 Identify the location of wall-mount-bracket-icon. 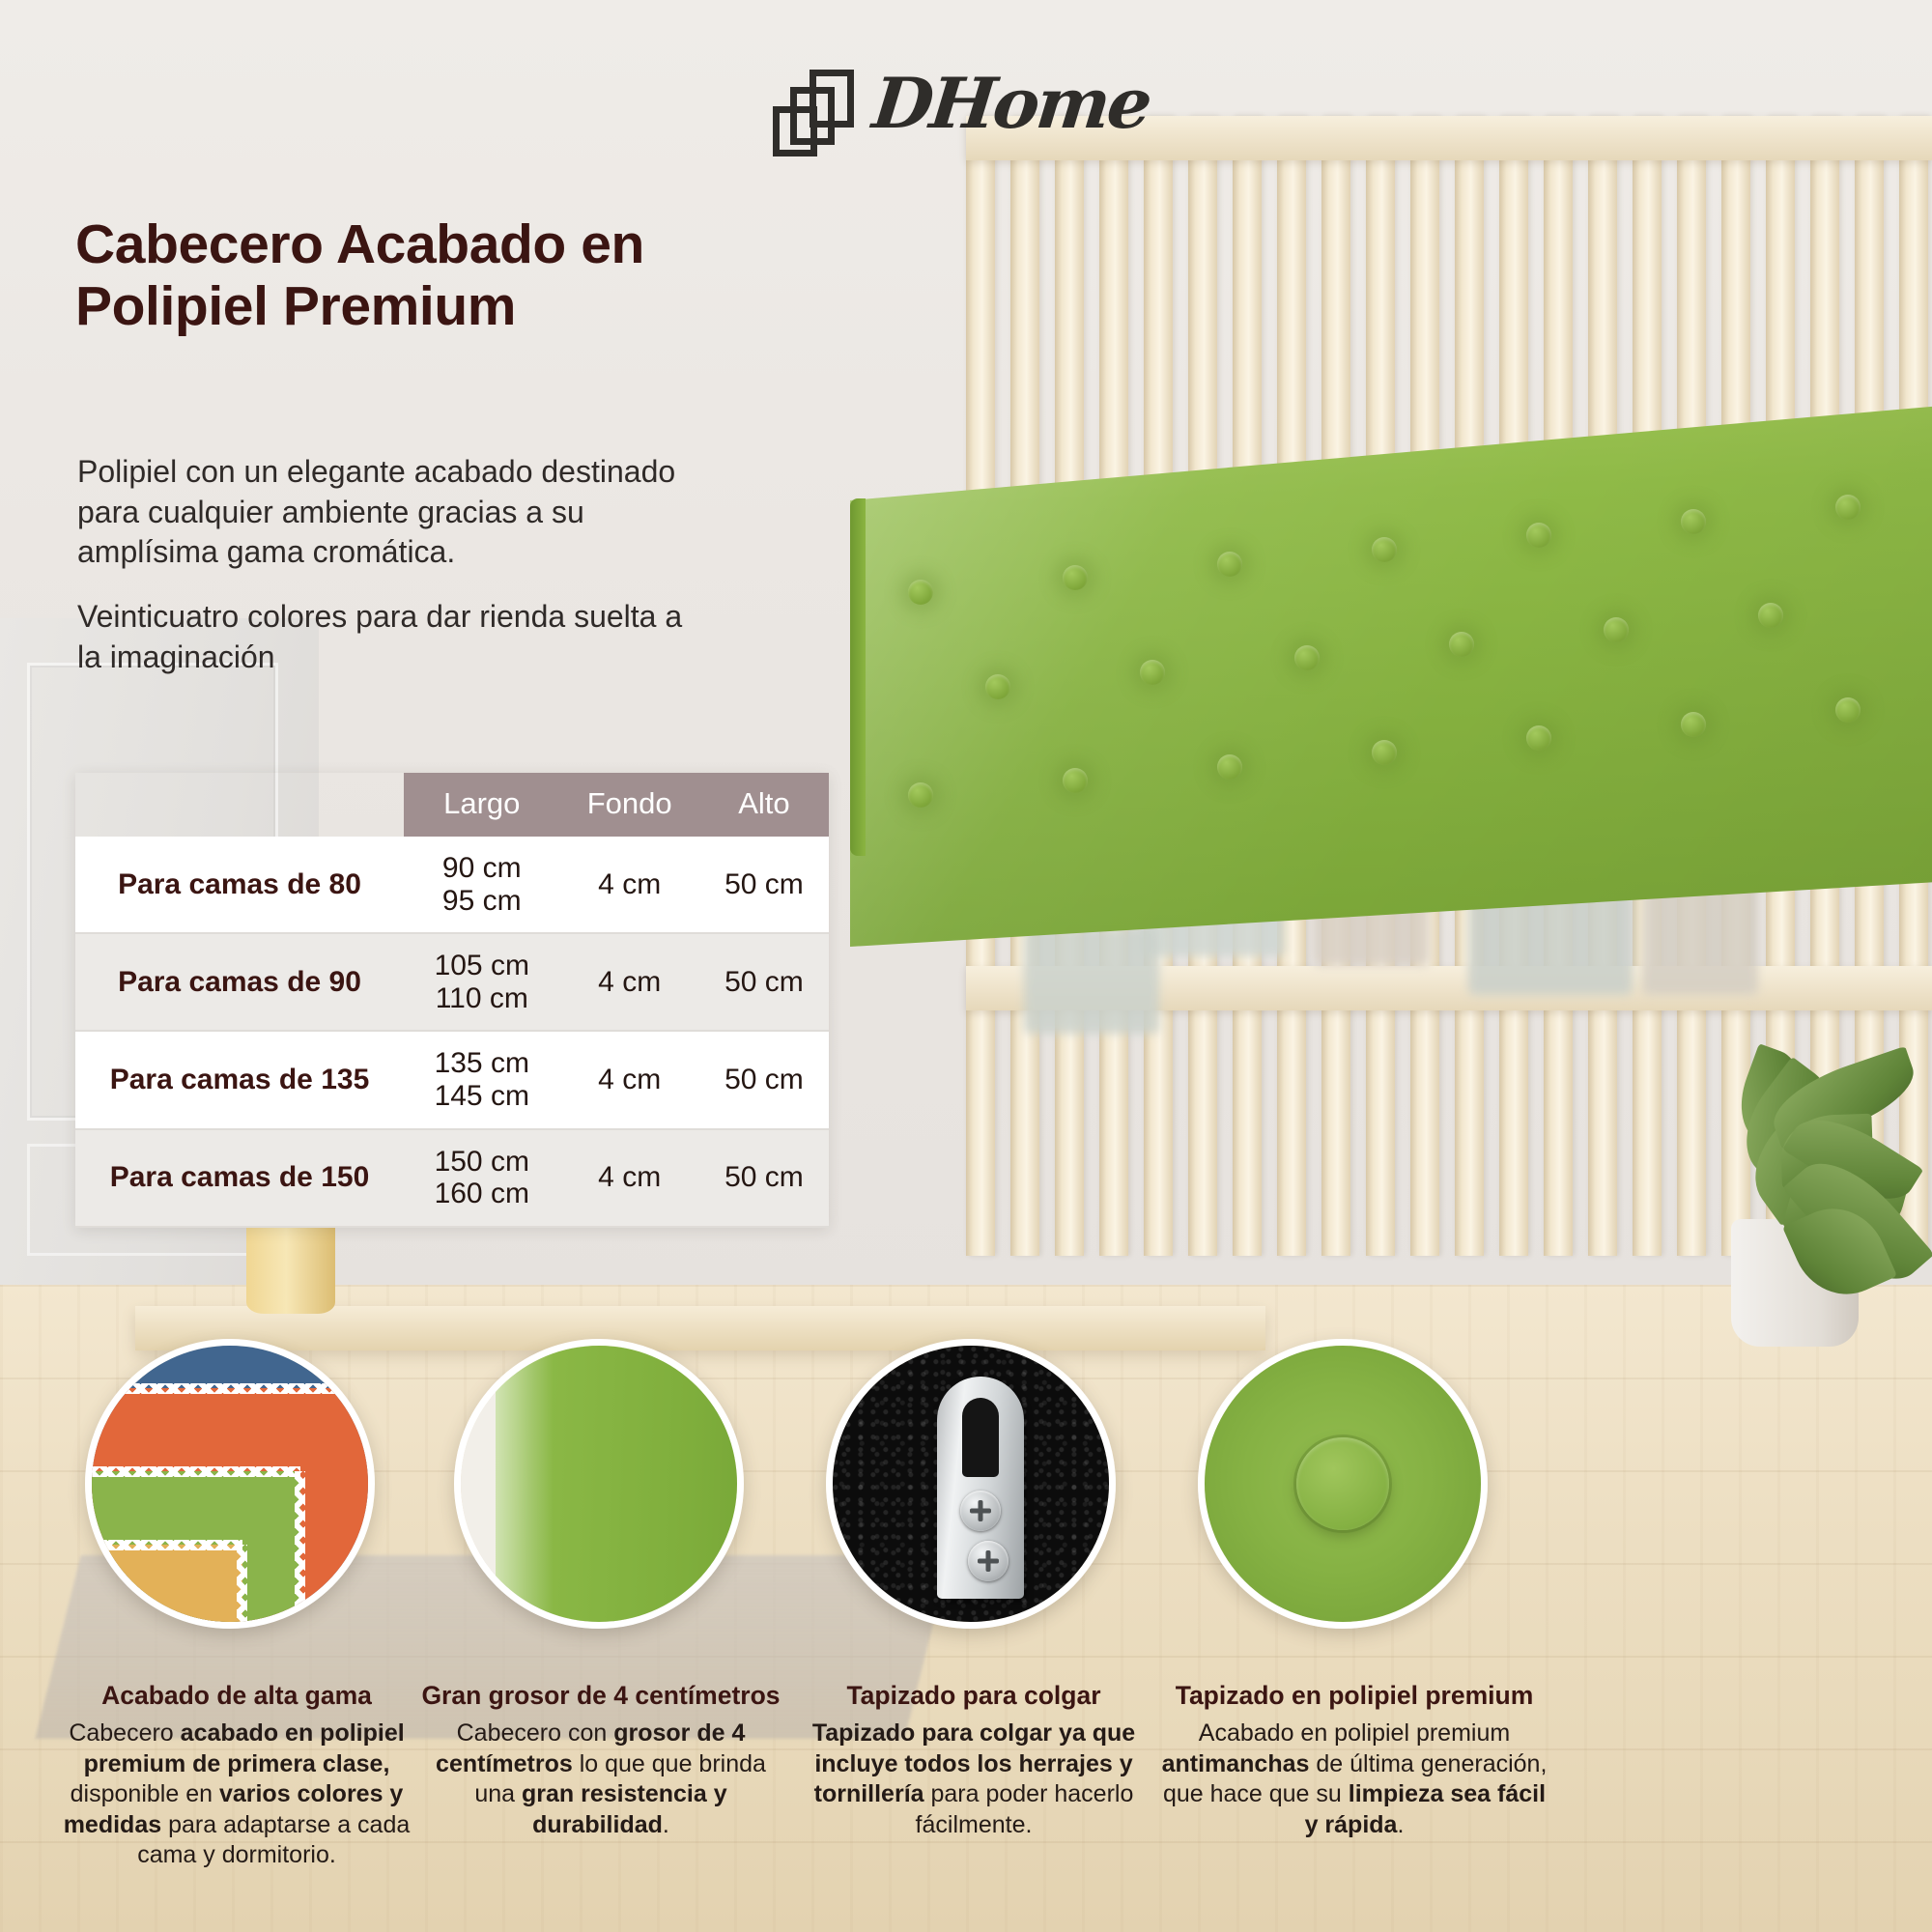
(971, 1484).